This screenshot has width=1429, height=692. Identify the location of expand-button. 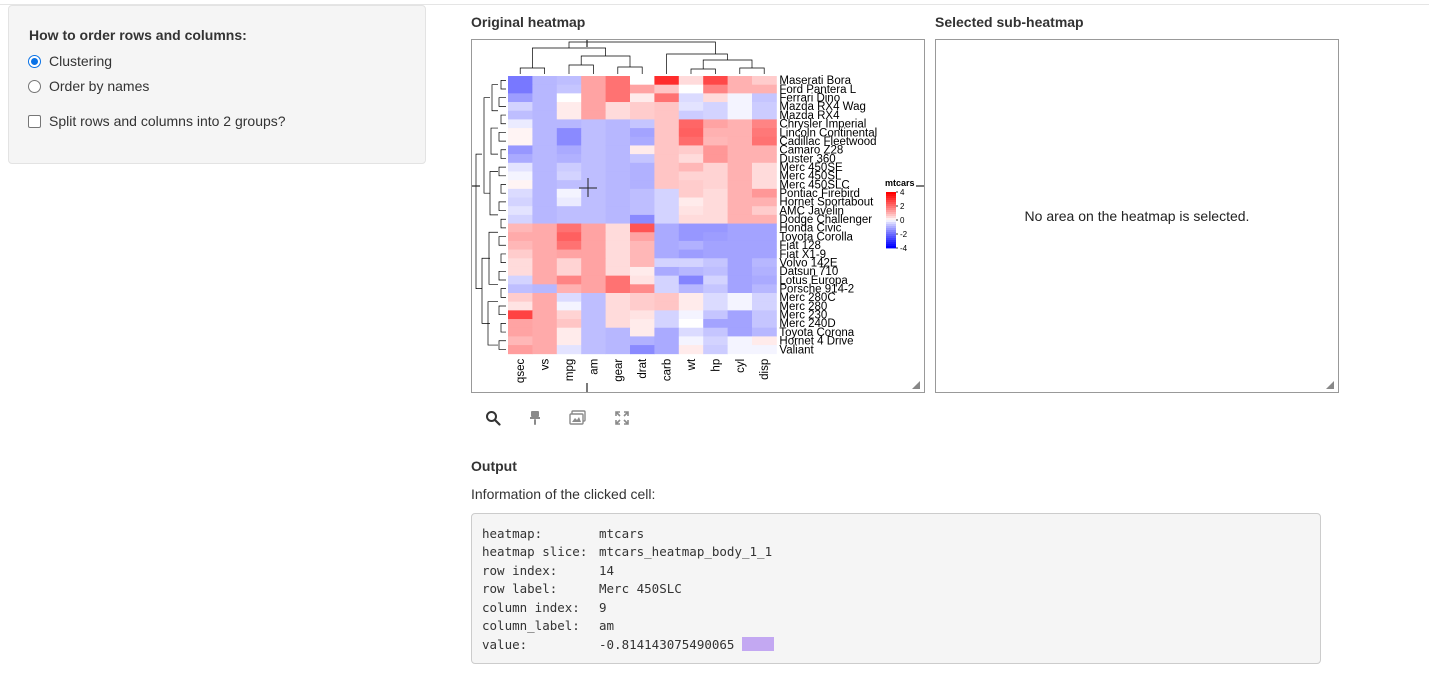
(622, 418).